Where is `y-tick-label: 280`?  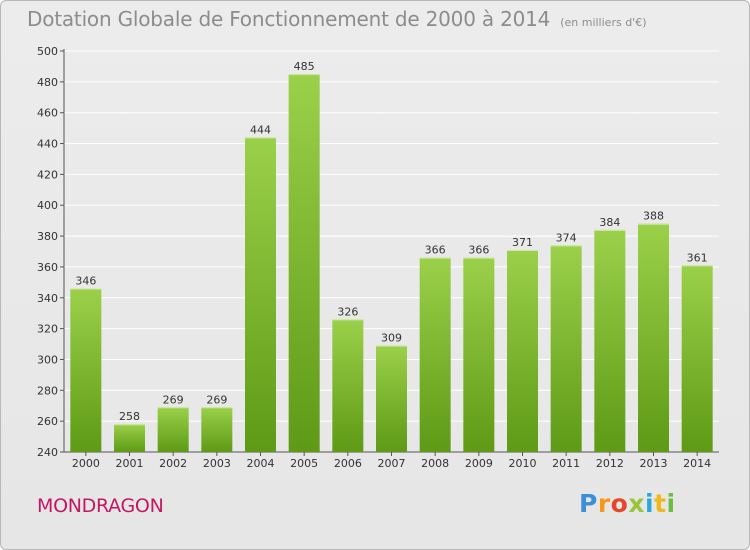 y-tick-label: 280 is located at coordinates (47, 390).